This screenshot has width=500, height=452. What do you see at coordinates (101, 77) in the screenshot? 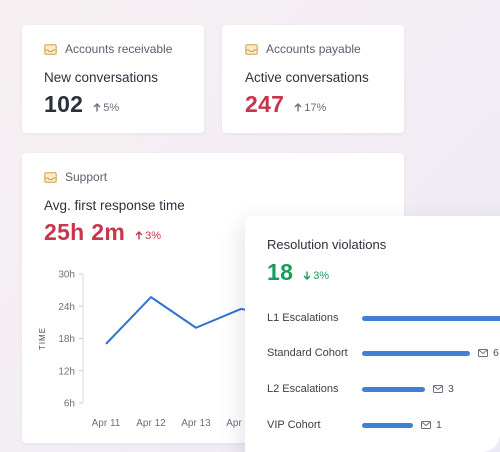
I see `metric-title: New conversations` at bounding box center [101, 77].